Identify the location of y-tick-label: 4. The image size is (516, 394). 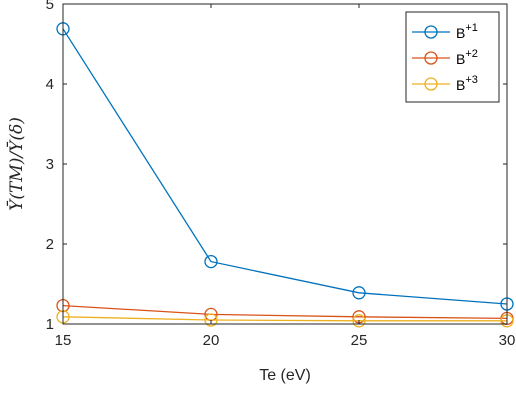
(50, 84).